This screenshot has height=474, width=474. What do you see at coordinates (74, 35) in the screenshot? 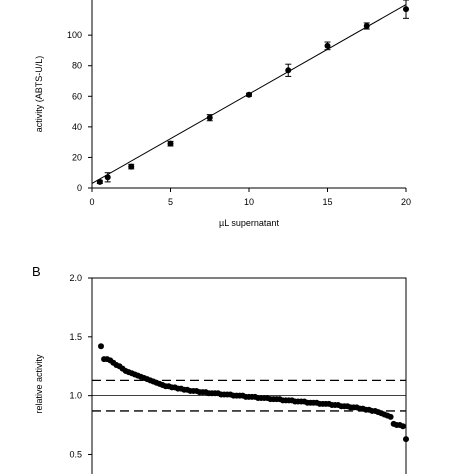
I see `panel-a-y-tick-label: 100` at bounding box center [74, 35].